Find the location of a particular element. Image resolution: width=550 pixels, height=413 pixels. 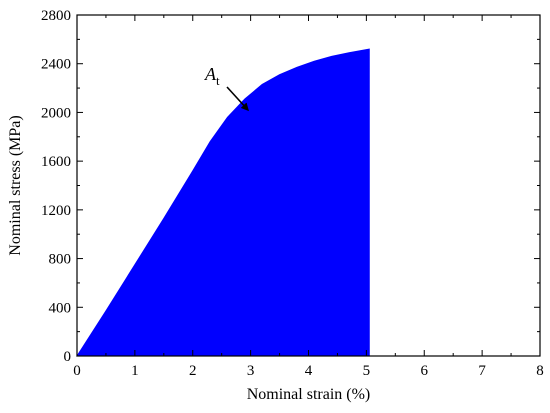

y-tick-label: 2800 is located at coordinates (56, 16).